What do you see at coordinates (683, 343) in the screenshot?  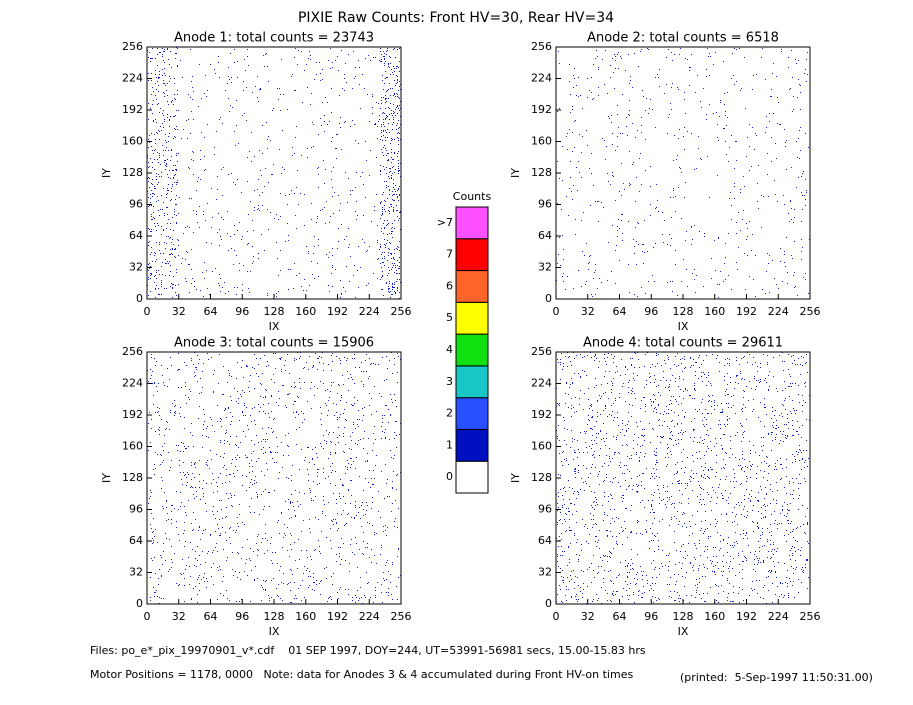 I see `panel-title: Anode 4: total counts = 29611` at bounding box center [683, 343].